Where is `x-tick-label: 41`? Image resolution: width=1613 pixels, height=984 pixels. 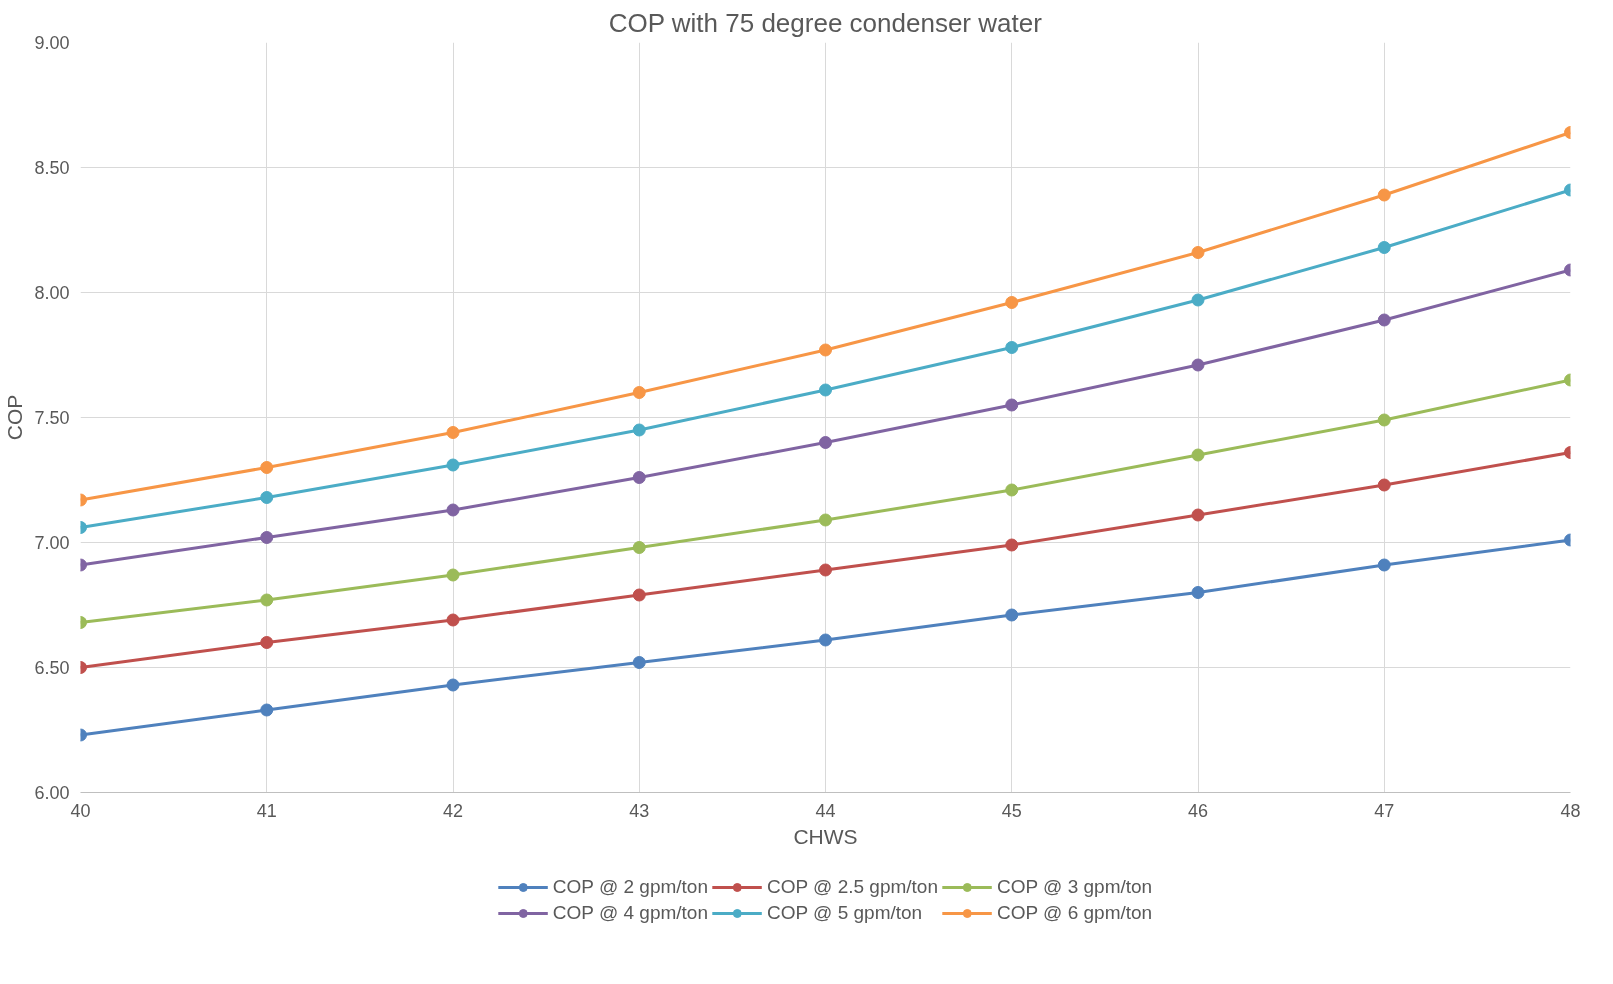 x-tick-label: 41 is located at coordinates (266, 810).